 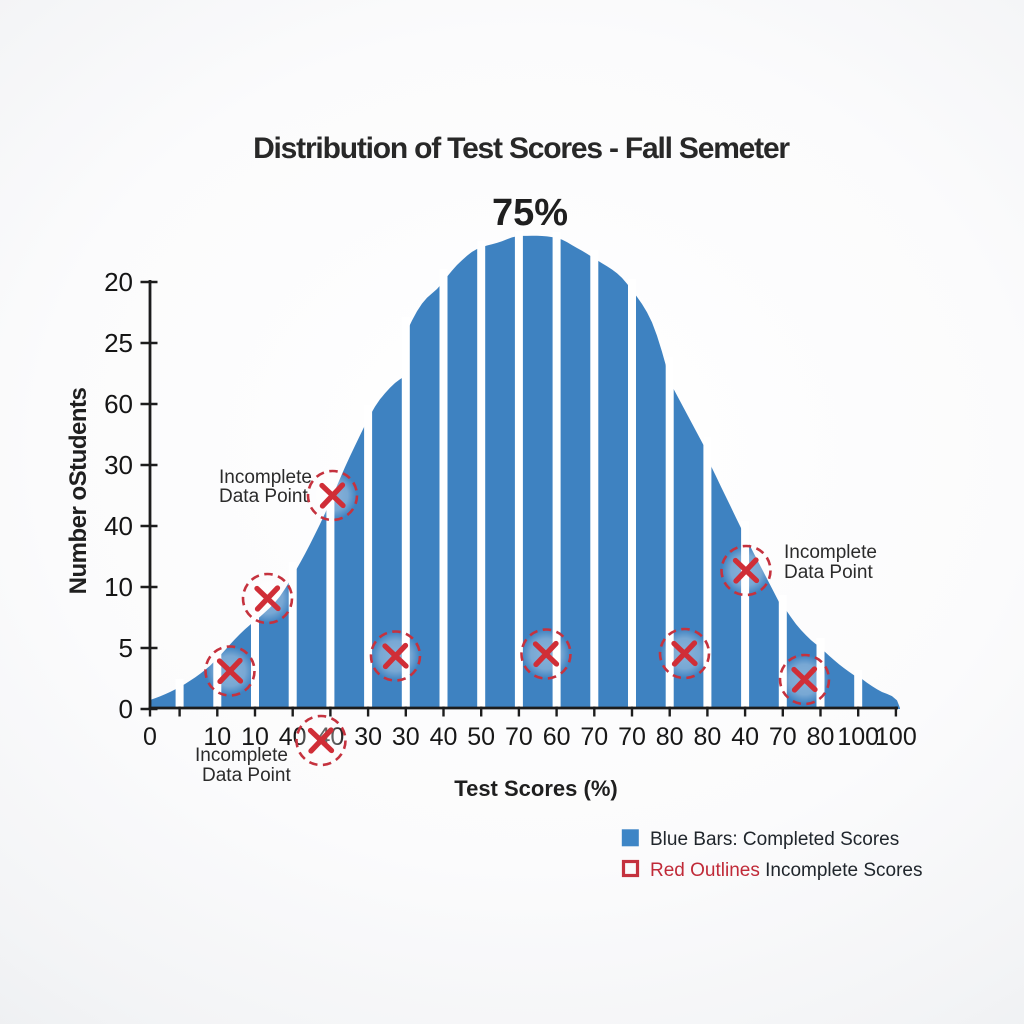 What do you see at coordinates (774, 839) in the screenshot?
I see `svg-text: Blue Bars: Completed Scores` at bounding box center [774, 839].